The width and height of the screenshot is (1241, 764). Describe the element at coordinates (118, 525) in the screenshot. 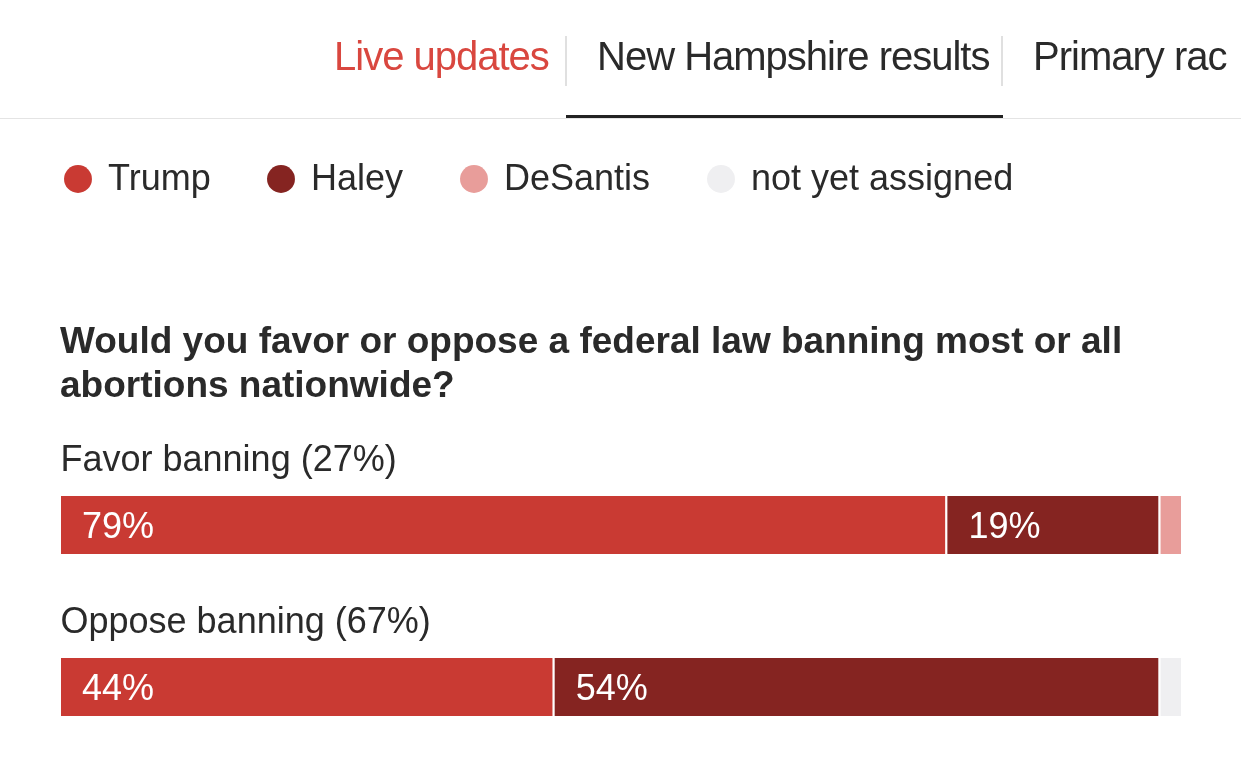

I see `data-label: 79%` at that location.